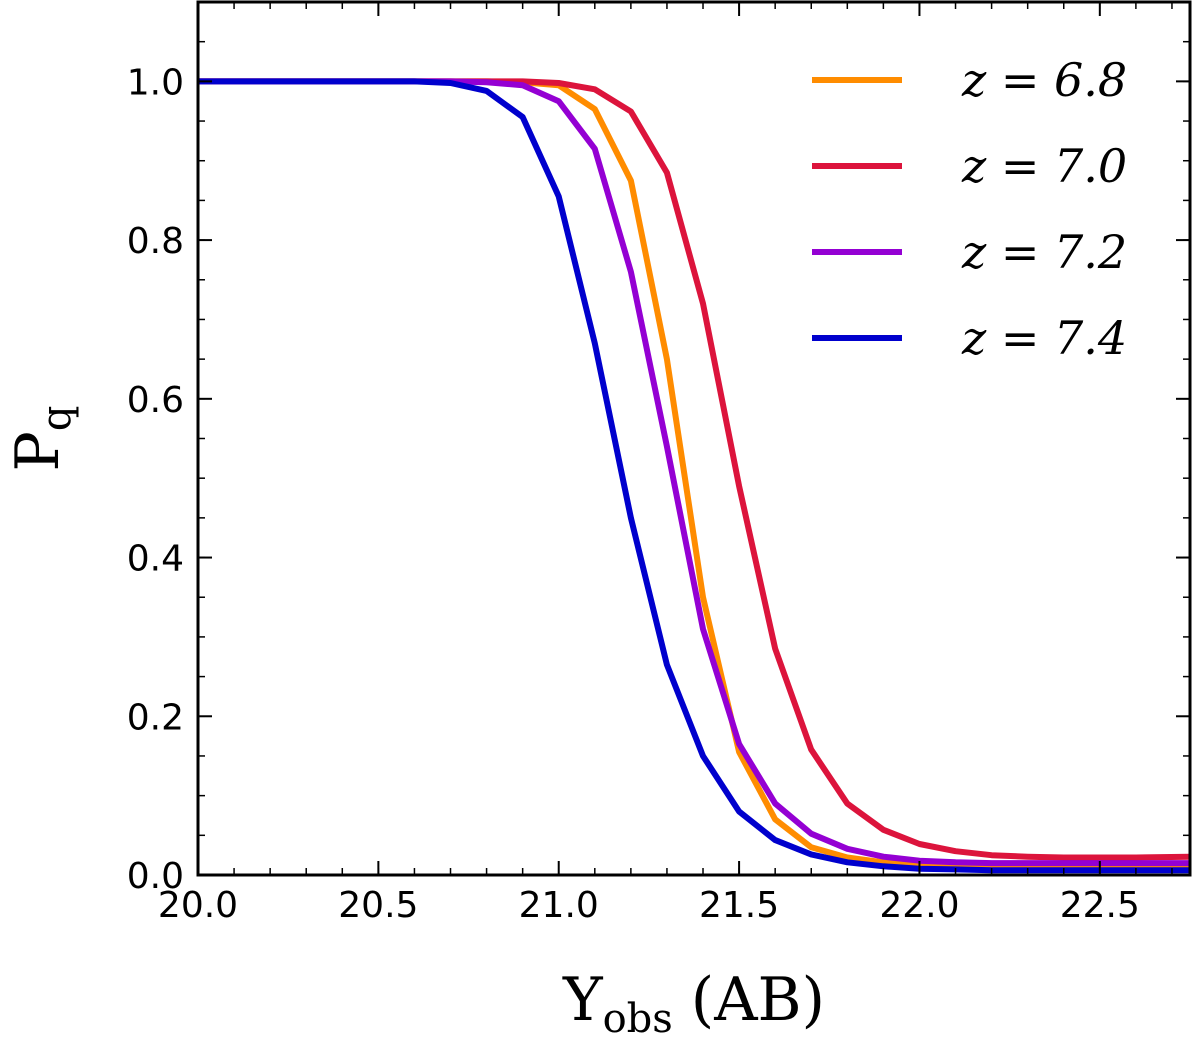  What do you see at coordinates (155, 82) in the screenshot?
I see `y-tick-label-5: 1.0` at bounding box center [155, 82].